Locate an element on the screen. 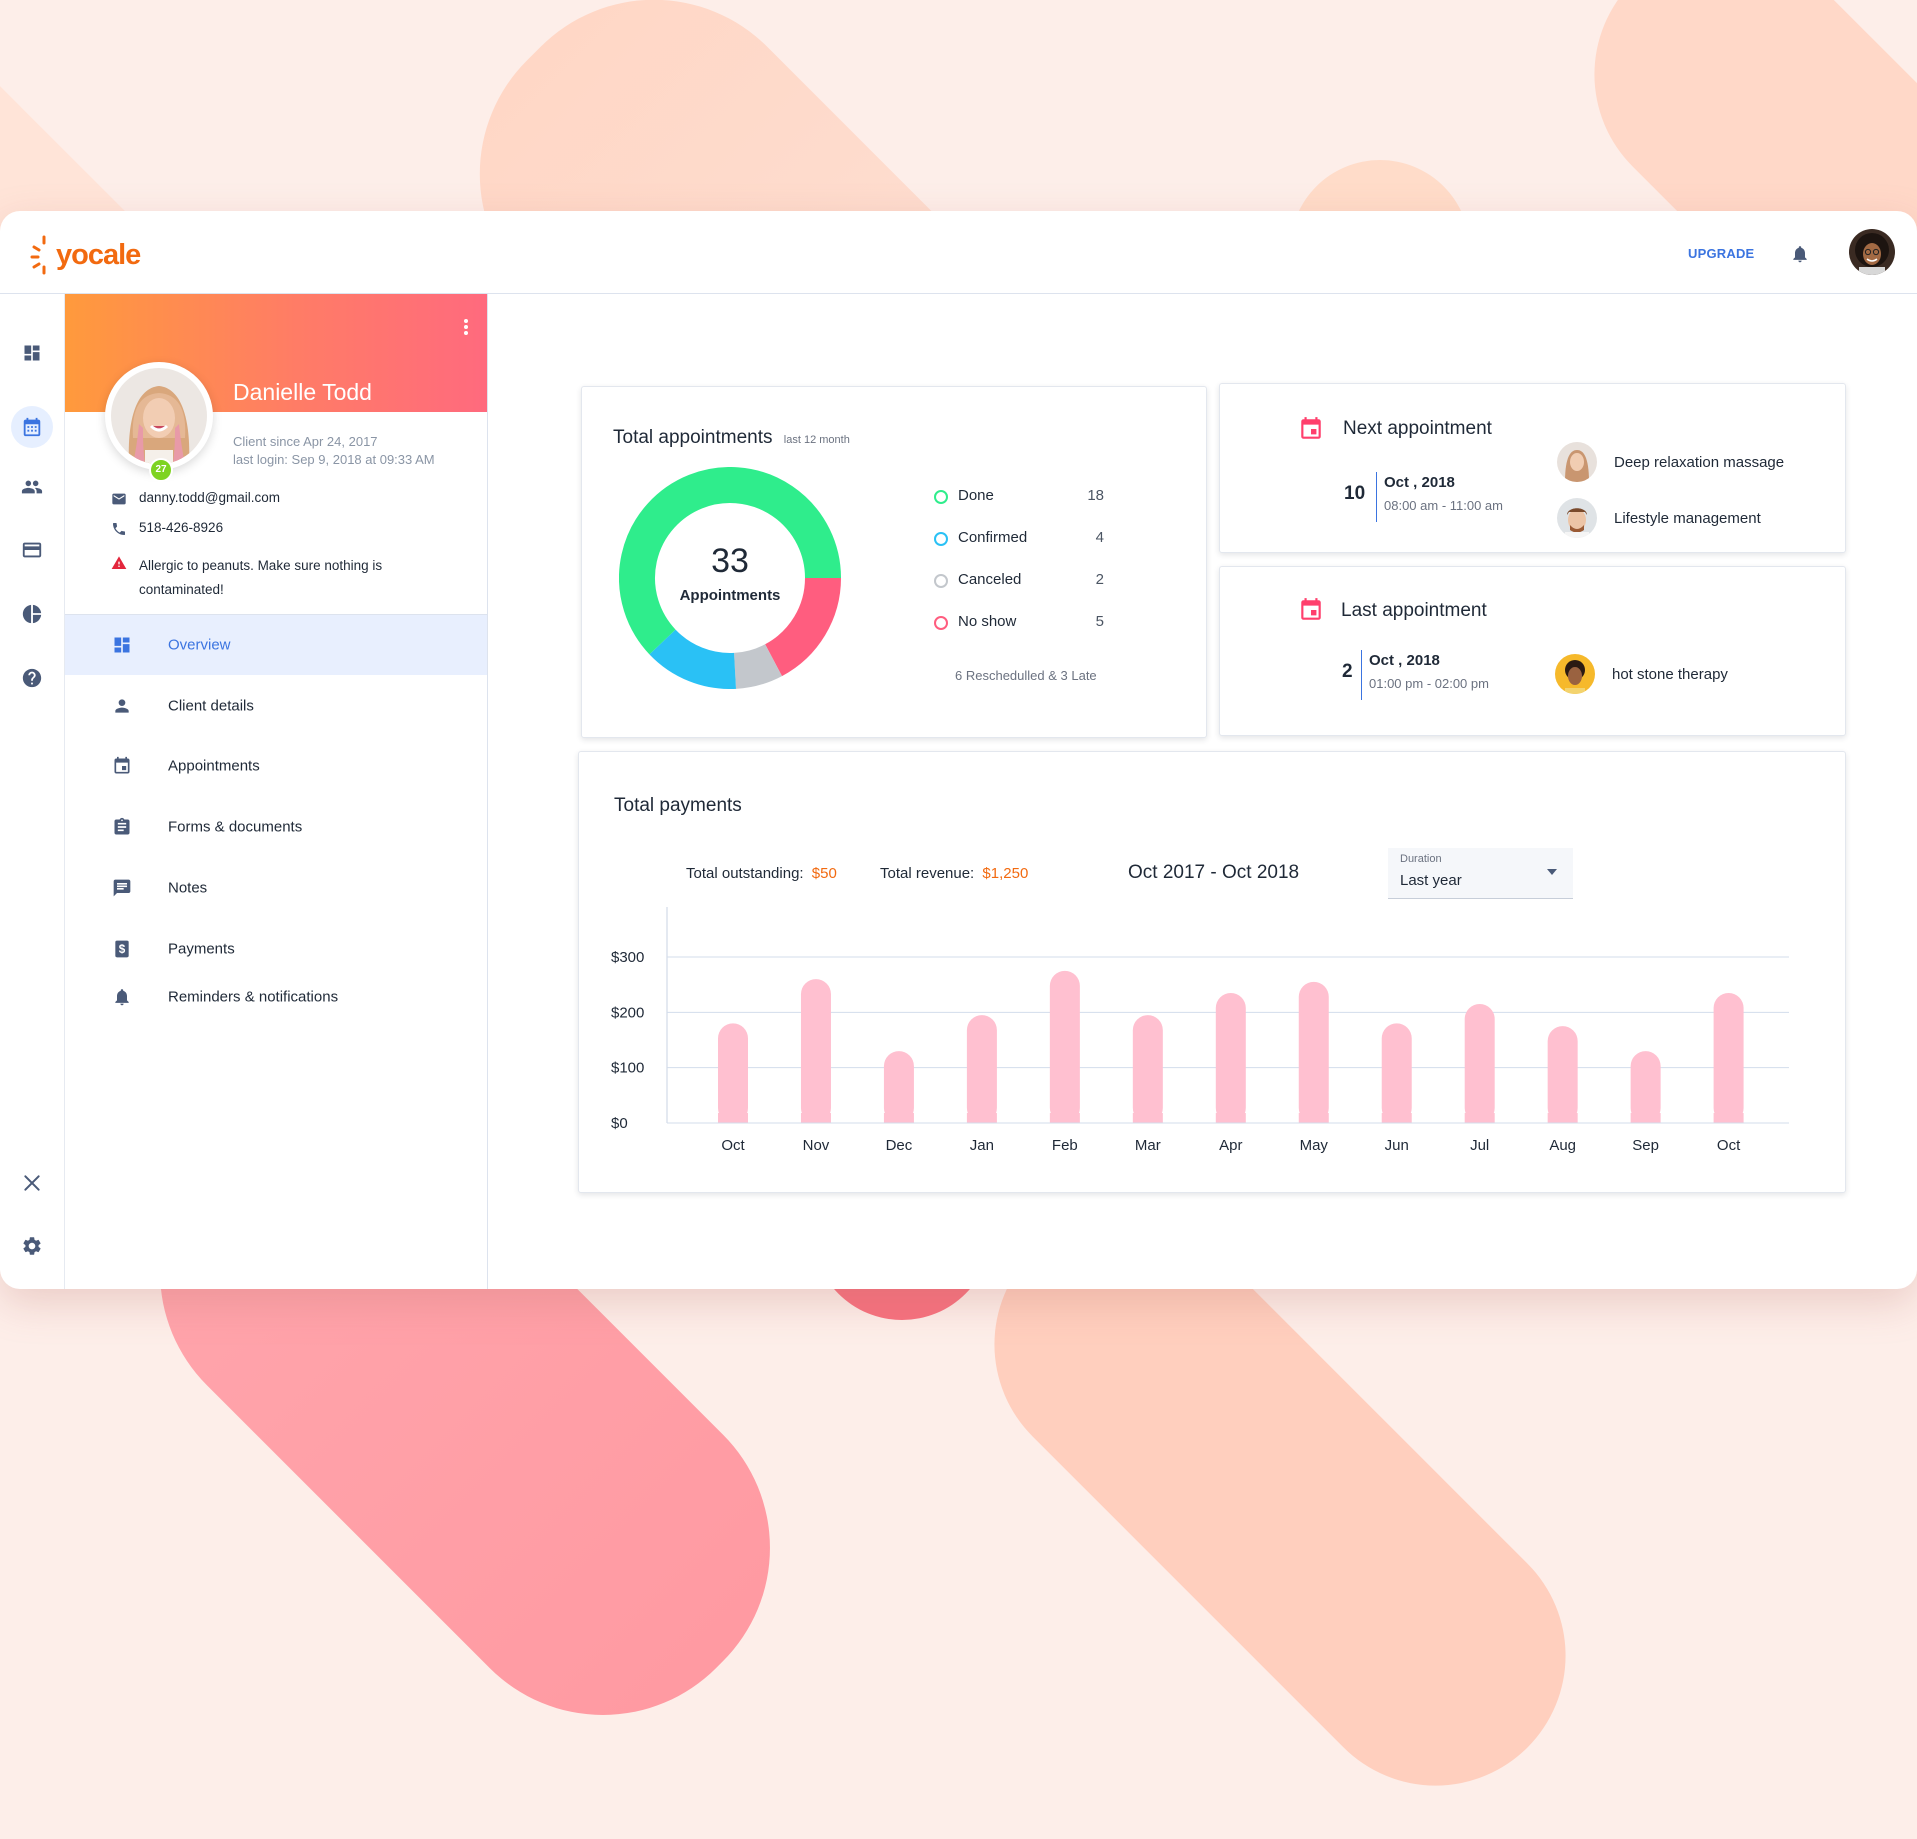  legend-dot-done is located at coordinates (941, 497).